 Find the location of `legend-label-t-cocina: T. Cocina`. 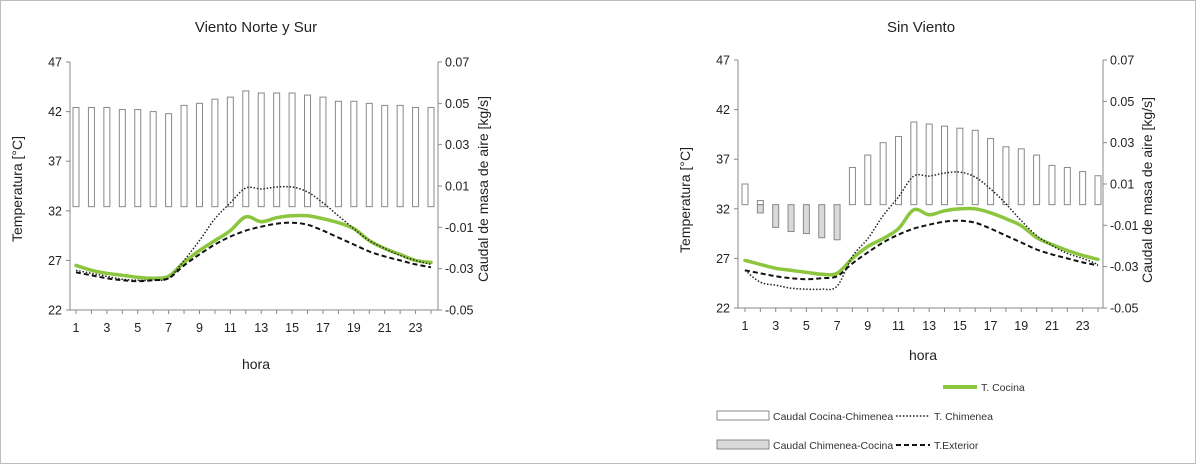

legend-label-t-cocina: T. Cocina is located at coordinates (1003, 388).